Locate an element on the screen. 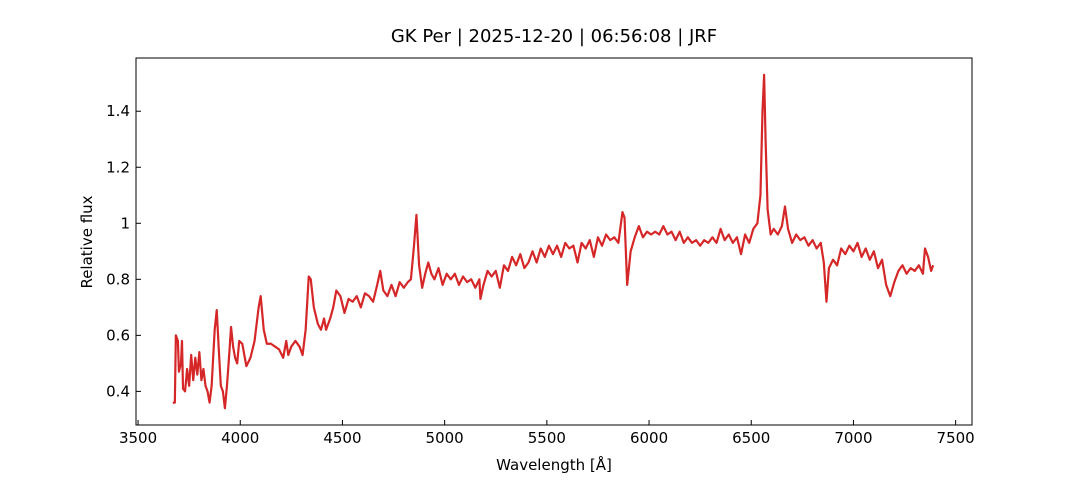 This screenshot has width=1080, height=480. x-tick-label: 6500 is located at coordinates (751, 438).